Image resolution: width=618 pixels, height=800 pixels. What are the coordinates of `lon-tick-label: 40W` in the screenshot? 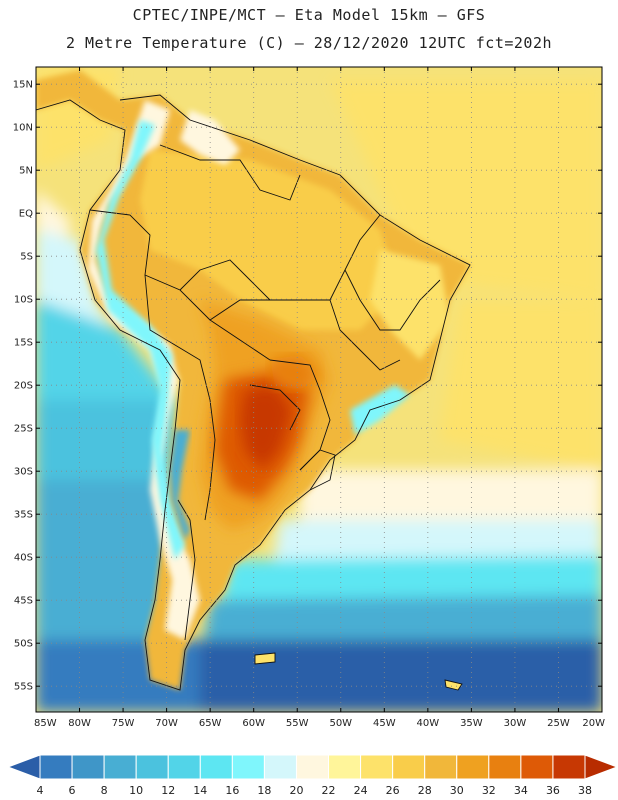 It's located at (428, 723).